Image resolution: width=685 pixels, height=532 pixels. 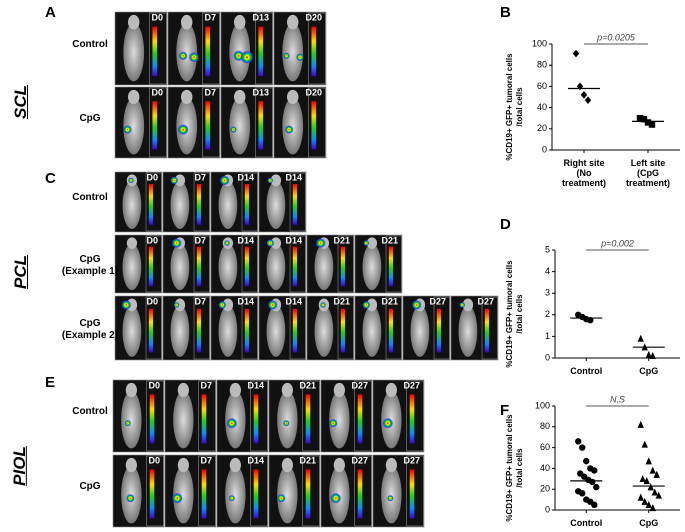 What do you see at coordinates (90, 197) in the screenshot?
I see `row-label: Control` at bounding box center [90, 197].